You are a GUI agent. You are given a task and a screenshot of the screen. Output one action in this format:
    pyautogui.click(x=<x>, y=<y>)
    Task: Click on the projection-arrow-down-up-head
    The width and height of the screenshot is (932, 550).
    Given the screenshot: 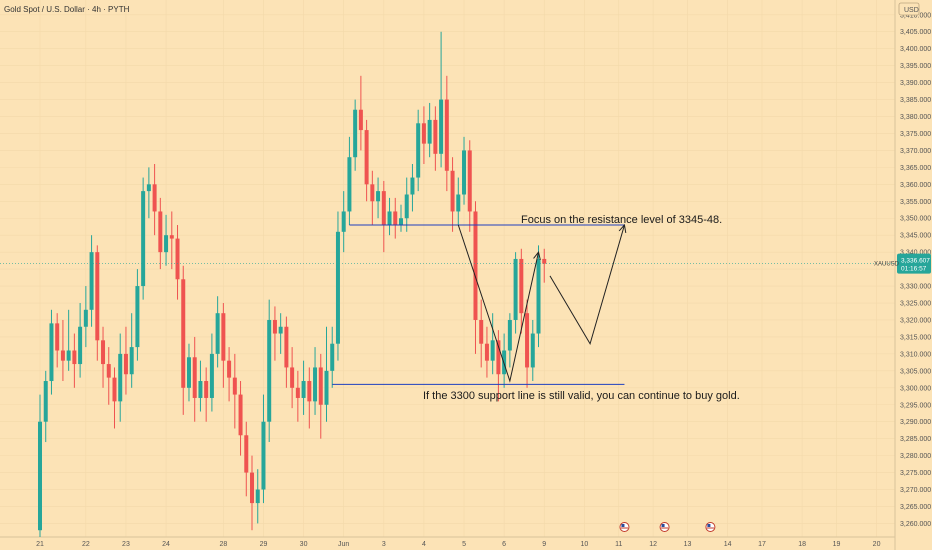 What is the action you would take?
    pyautogui.click(x=537, y=256)
    